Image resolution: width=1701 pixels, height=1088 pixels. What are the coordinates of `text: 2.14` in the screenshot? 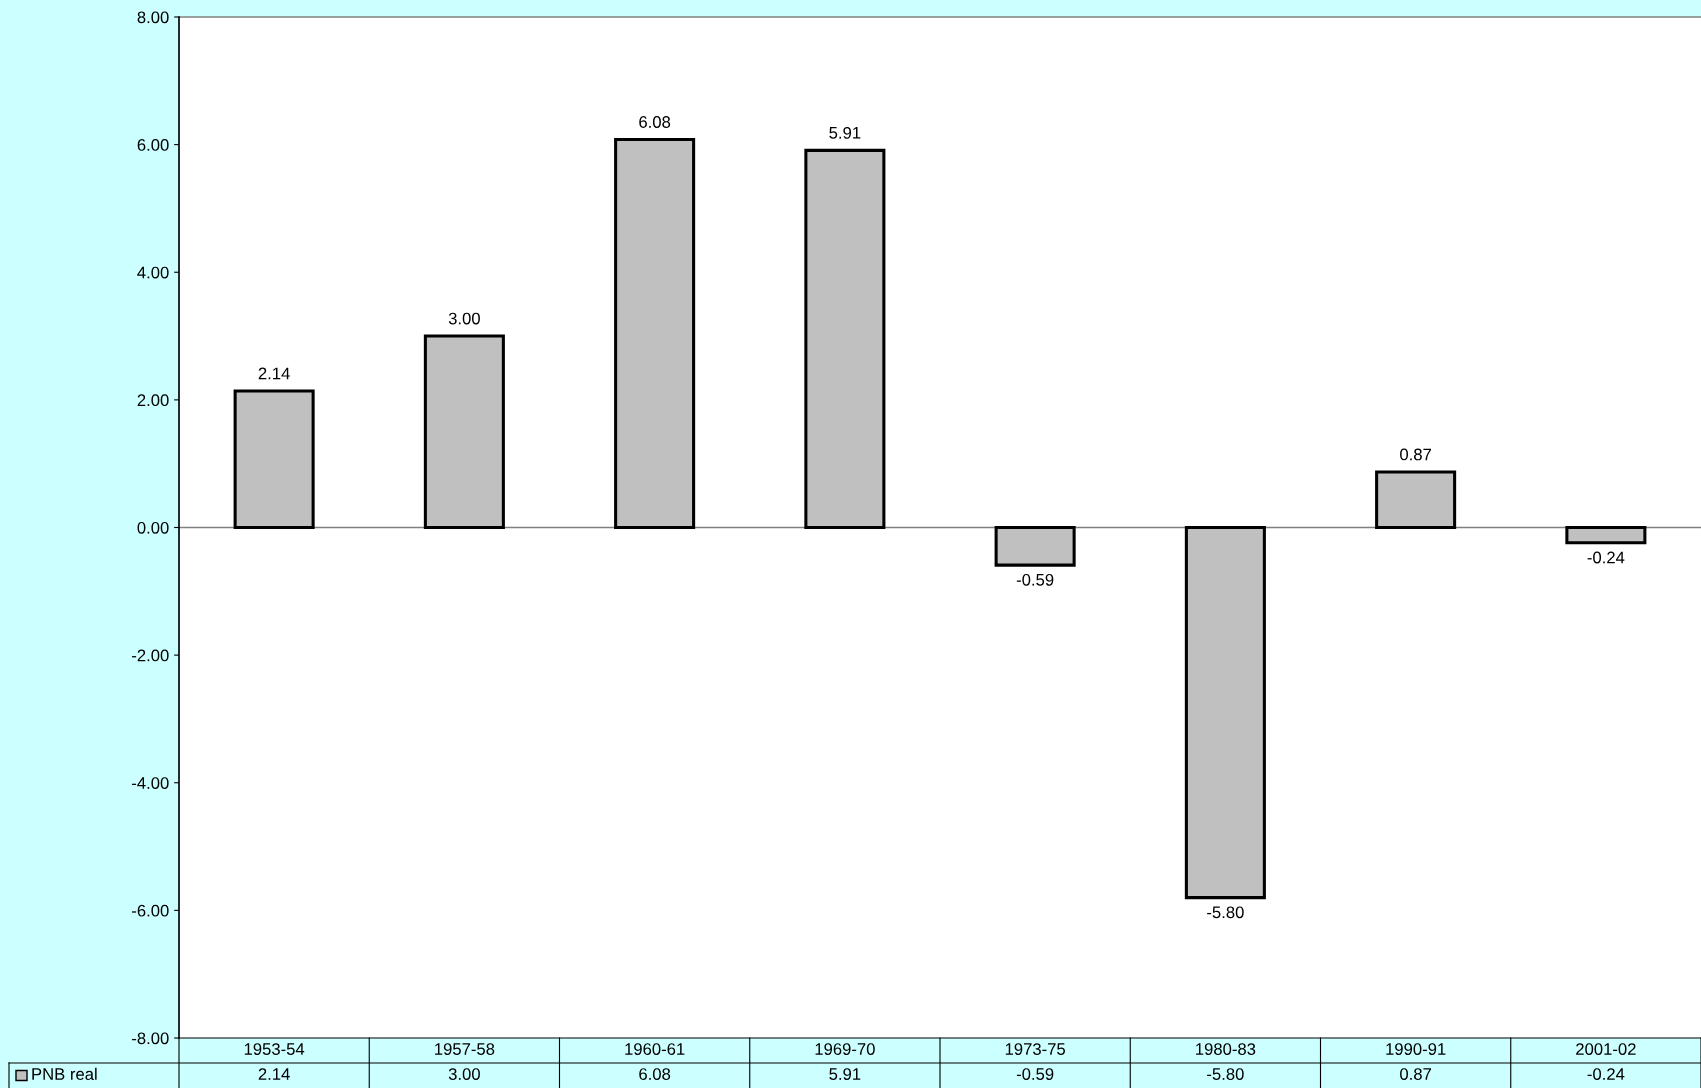 It's located at (274, 373).